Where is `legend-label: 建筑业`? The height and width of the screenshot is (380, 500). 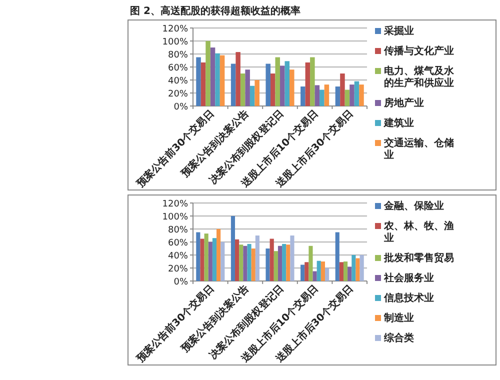 legend-label: 建筑业 is located at coordinates (398, 123).